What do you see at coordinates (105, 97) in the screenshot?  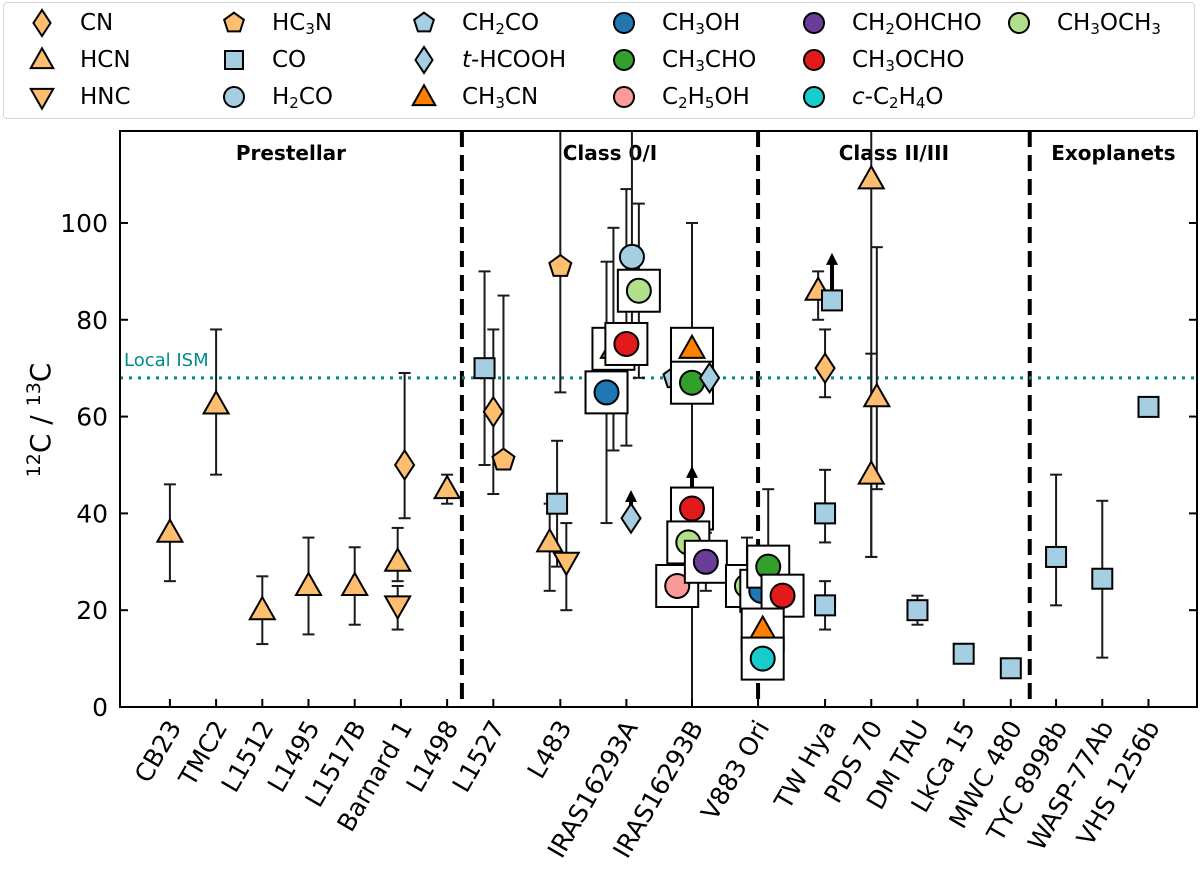 I see `legend-label: HNC` at bounding box center [105, 97].